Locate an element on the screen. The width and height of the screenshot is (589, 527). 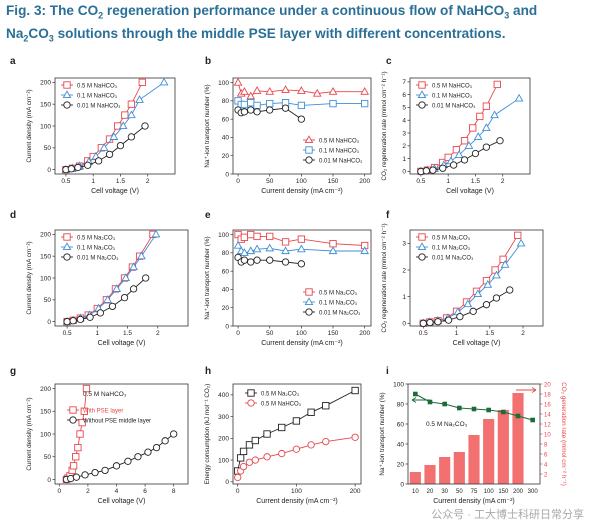
legend-entry: 0.01 M NaHCO₃ is located at coordinates (99, 106).